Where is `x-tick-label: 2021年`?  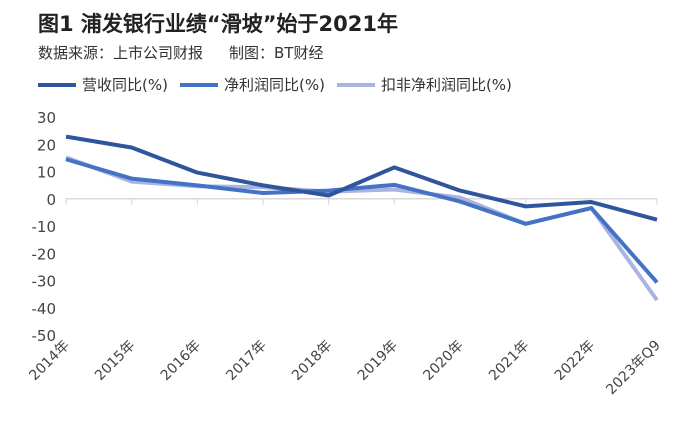 x-tick-label: 2021年 is located at coordinates (509, 361).